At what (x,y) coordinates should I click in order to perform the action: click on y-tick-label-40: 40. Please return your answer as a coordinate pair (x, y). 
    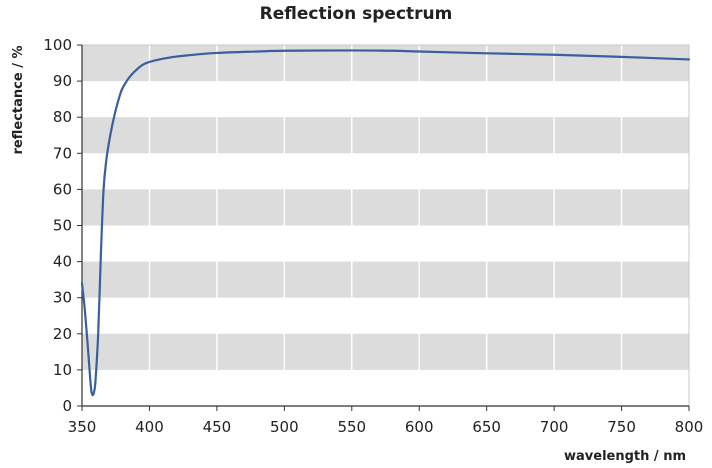
    Looking at the image, I should click on (62, 262).